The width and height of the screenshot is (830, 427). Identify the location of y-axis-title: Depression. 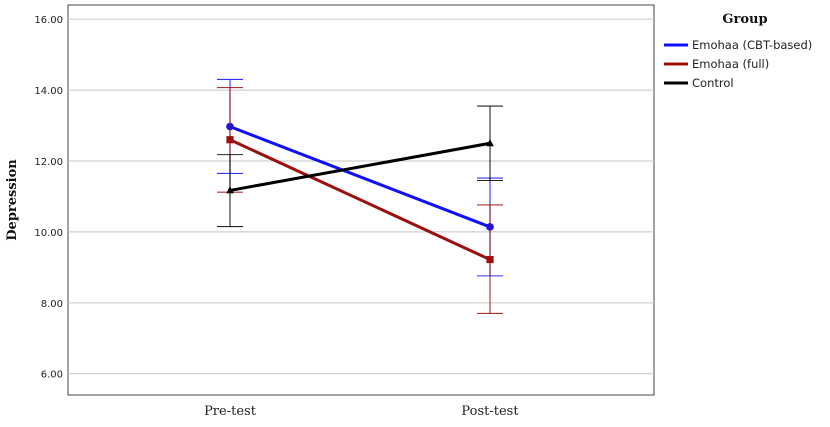
(12, 200).